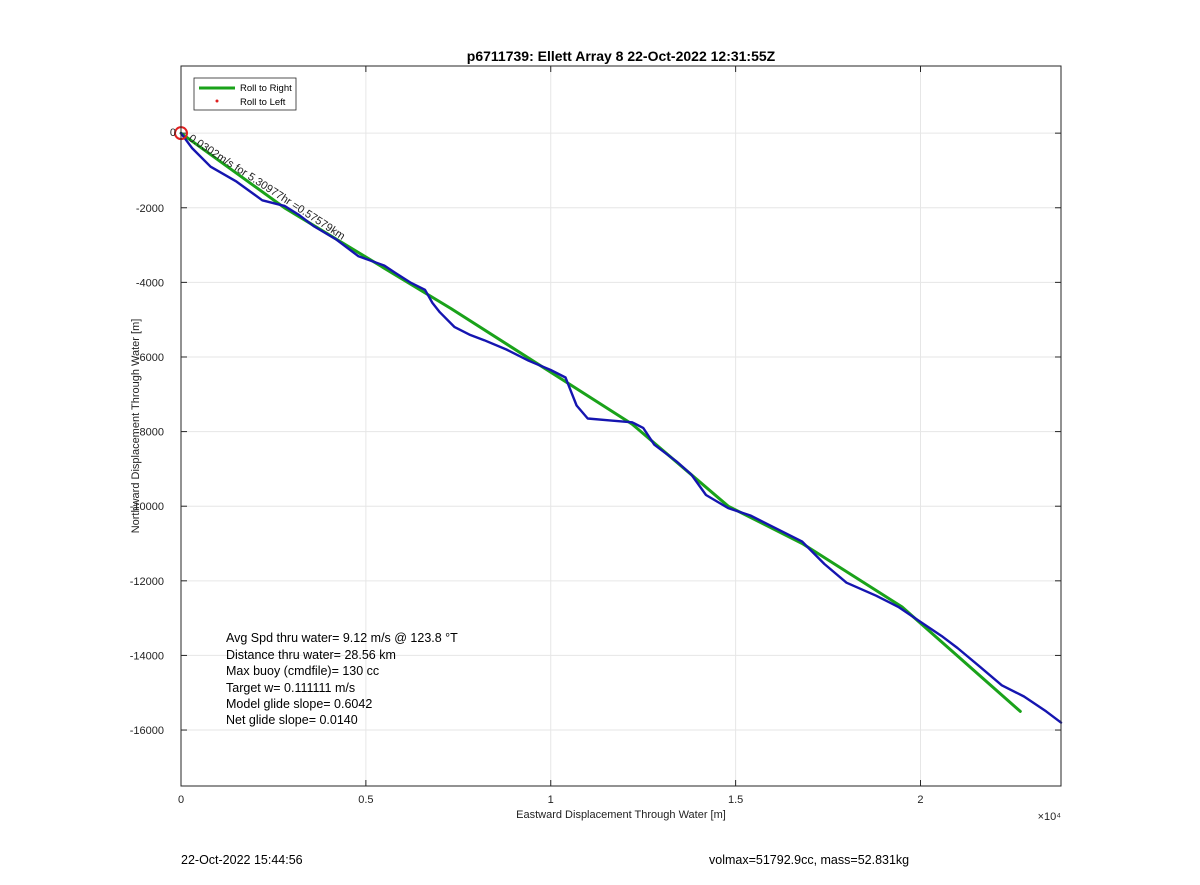 The image size is (1200, 885). I want to click on x-tick-label: 1, so click(551, 800).